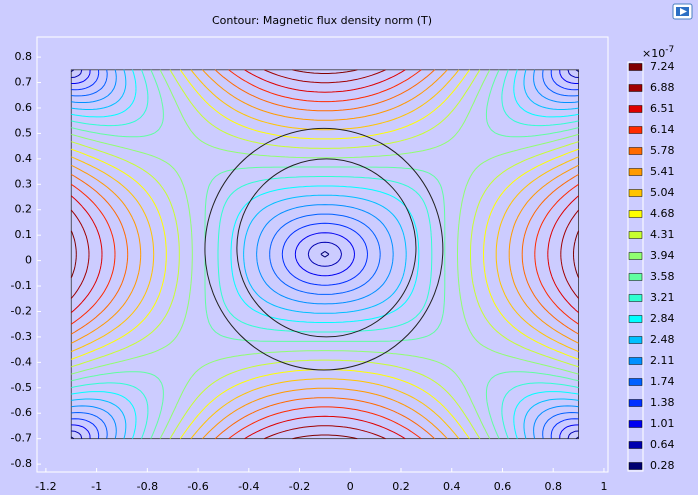 This screenshot has width=698, height=495. Describe the element at coordinates (21, 438) in the screenshot. I see `y-tick-label: -0.7` at that location.